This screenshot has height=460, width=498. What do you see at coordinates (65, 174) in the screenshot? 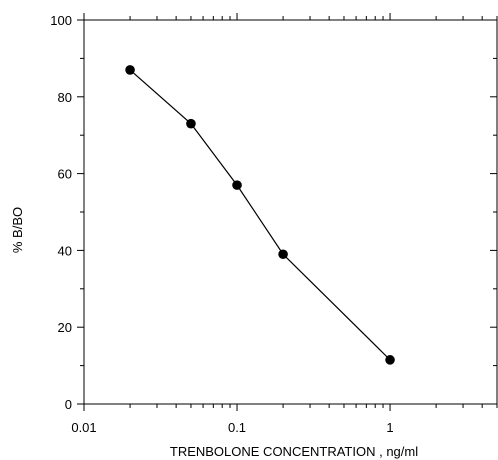
I see `y-tick-label: 60` at bounding box center [65, 174].